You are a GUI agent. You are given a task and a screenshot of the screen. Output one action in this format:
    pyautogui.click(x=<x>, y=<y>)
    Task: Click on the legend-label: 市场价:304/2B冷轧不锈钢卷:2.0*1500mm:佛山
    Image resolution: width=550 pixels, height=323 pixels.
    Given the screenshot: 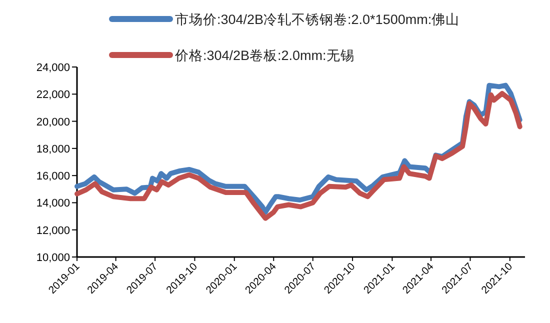 What is the action you would take?
    pyautogui.click(x=317, y=19)
    